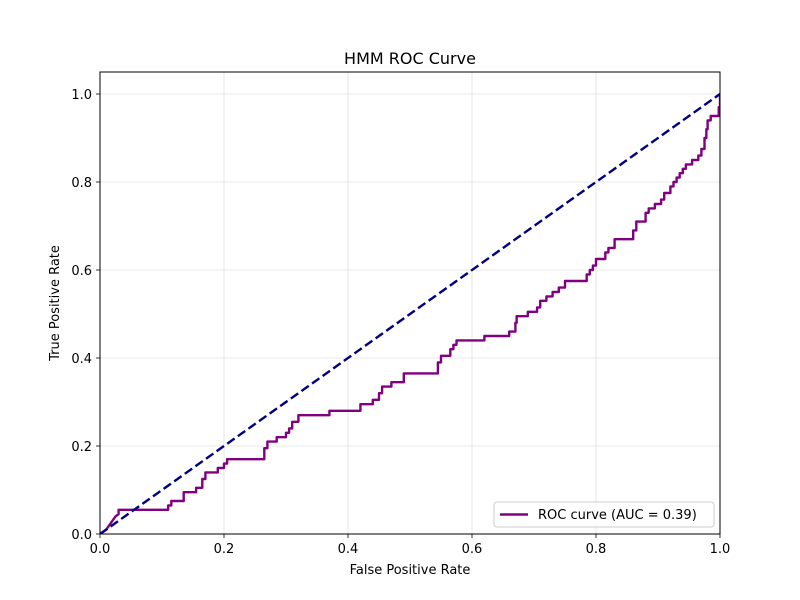  What do you see at coordinates (85, 315) in the screenshot?
I see `y-axis: 0.0 0.2 0.4 0.6 0.8 1.0` at bounding box center [85, 315].